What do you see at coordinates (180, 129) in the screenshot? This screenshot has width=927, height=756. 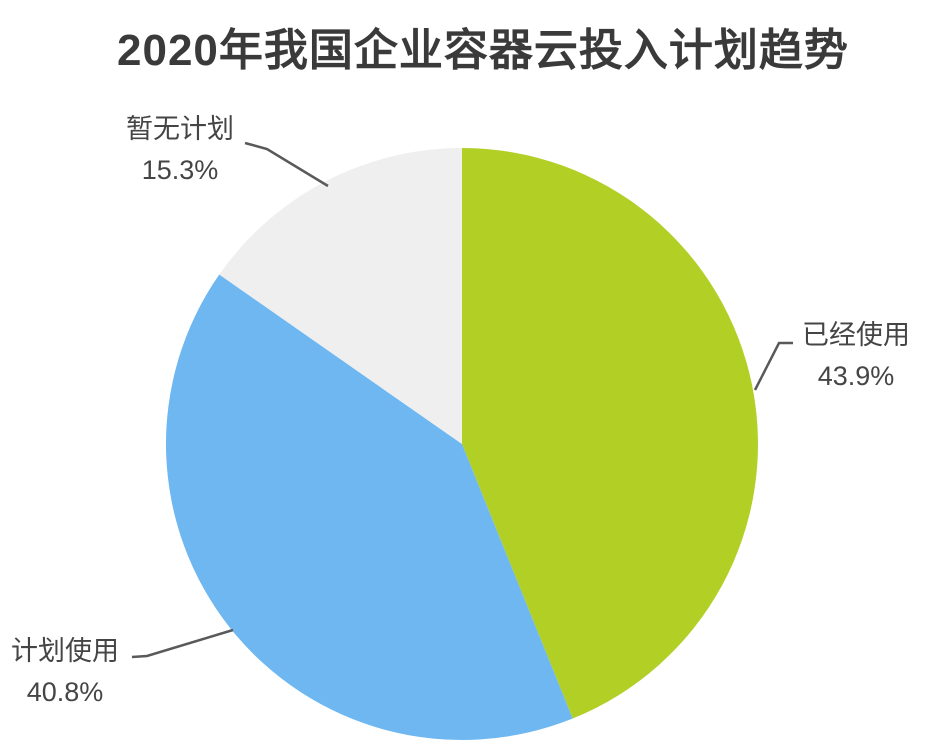 I see `slice-name: 暂无计划` at bounding box center [180, 129].